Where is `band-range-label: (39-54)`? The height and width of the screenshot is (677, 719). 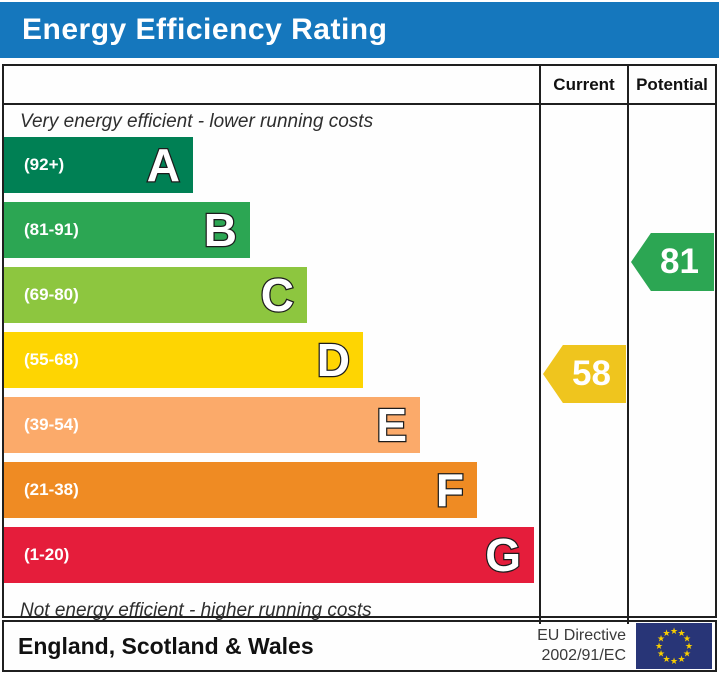 band-range-label: (39-54) is located at coordinates (51, 424).